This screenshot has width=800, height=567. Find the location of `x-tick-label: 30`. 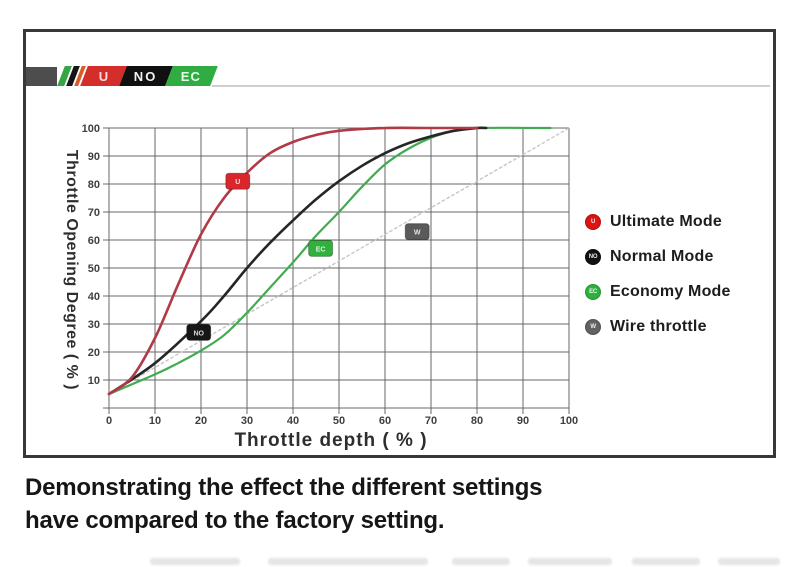

x-tick-label: 30 is located at coordinates (247, 421).